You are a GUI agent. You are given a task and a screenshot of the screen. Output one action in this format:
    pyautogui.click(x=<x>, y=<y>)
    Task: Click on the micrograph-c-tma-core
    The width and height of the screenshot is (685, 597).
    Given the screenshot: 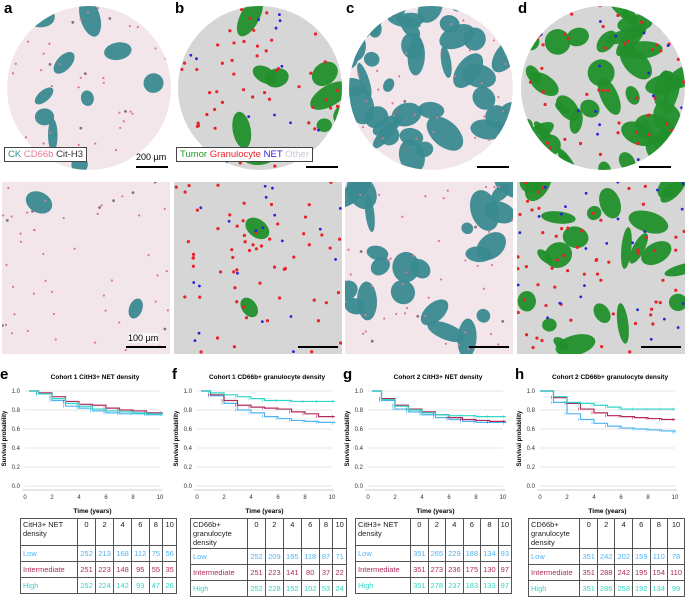 What is the action you would take?
    pyautogui.click(x=430, y=88)
    